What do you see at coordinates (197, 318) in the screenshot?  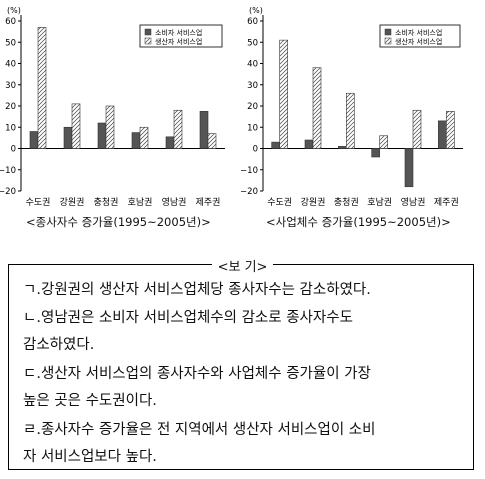 I see `statement-text: 영남권은 소비자 서비스업체수의 감소로 종사자수도` at bounding box center [197, 318].